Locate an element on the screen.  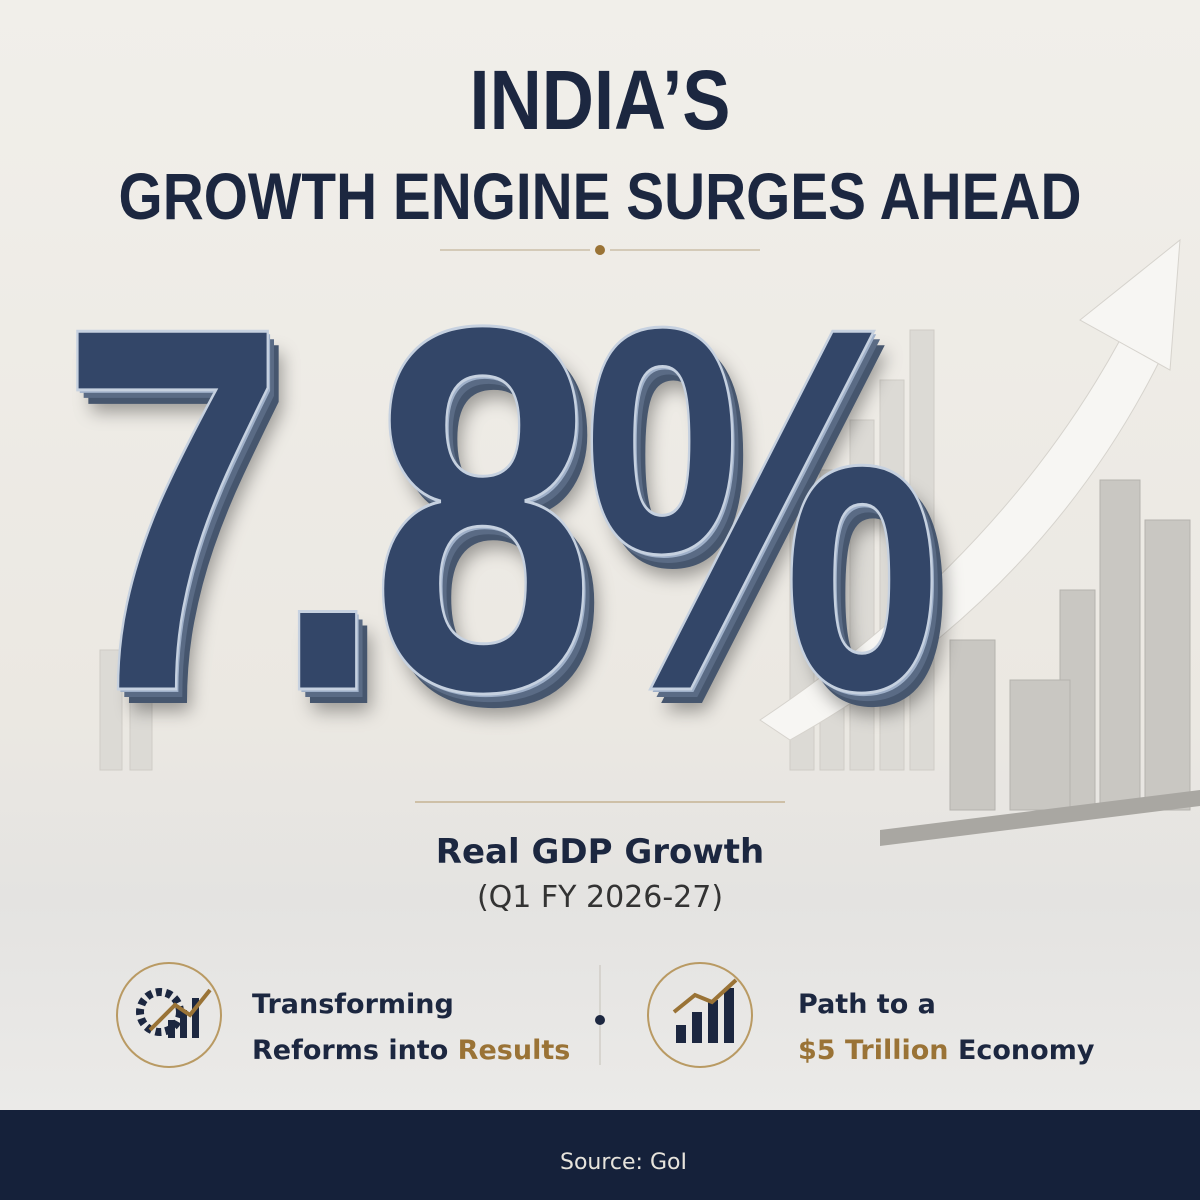
feature-line: Path to a is located at coordinates (867, 1004).